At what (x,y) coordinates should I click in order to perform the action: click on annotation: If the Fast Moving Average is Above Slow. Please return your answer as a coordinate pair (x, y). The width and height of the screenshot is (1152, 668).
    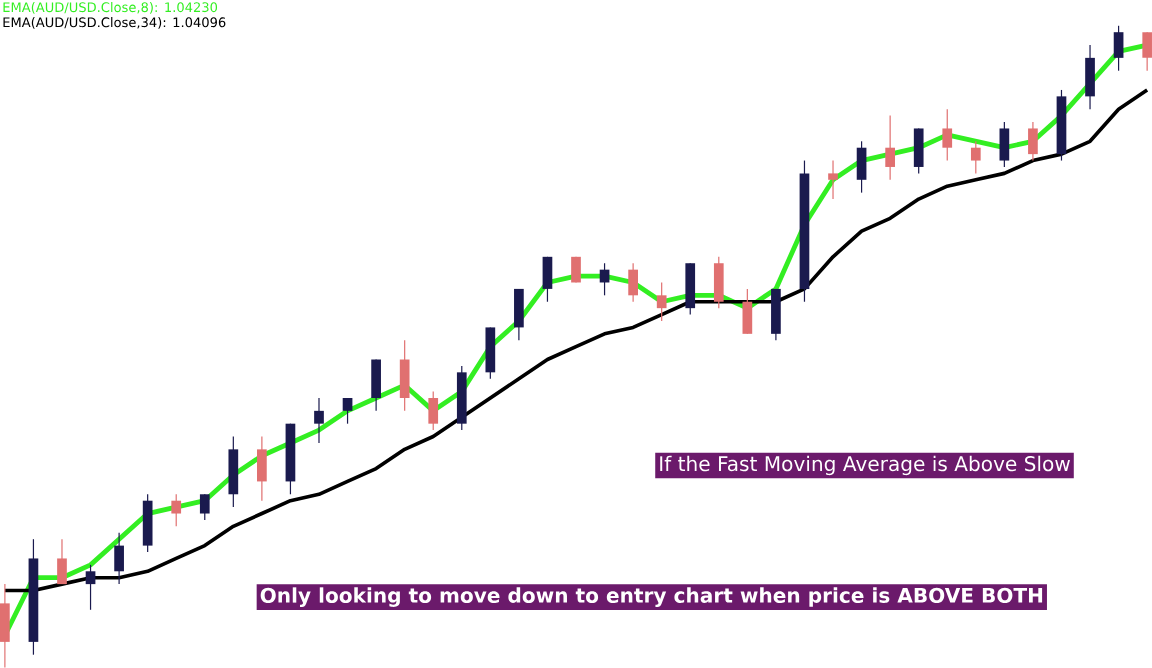
    Looking at the image, I should click on (865, 465).